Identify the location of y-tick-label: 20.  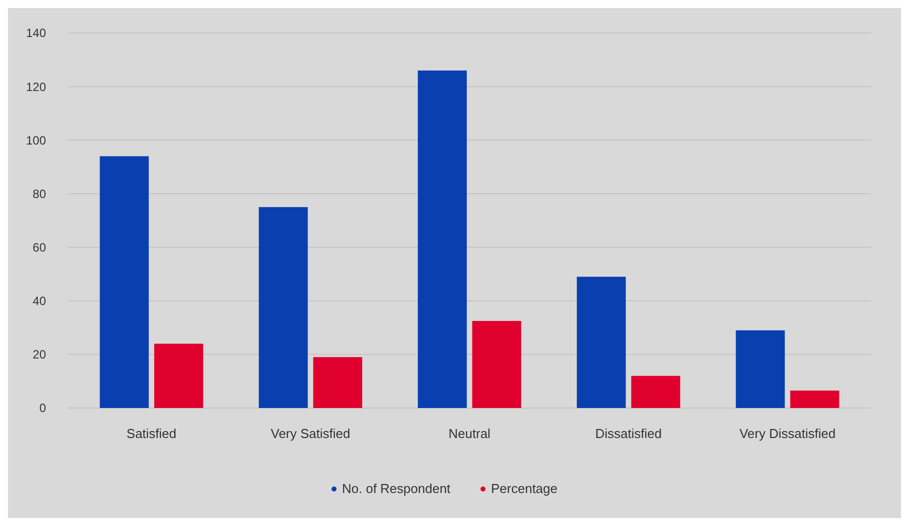
(39, 355).